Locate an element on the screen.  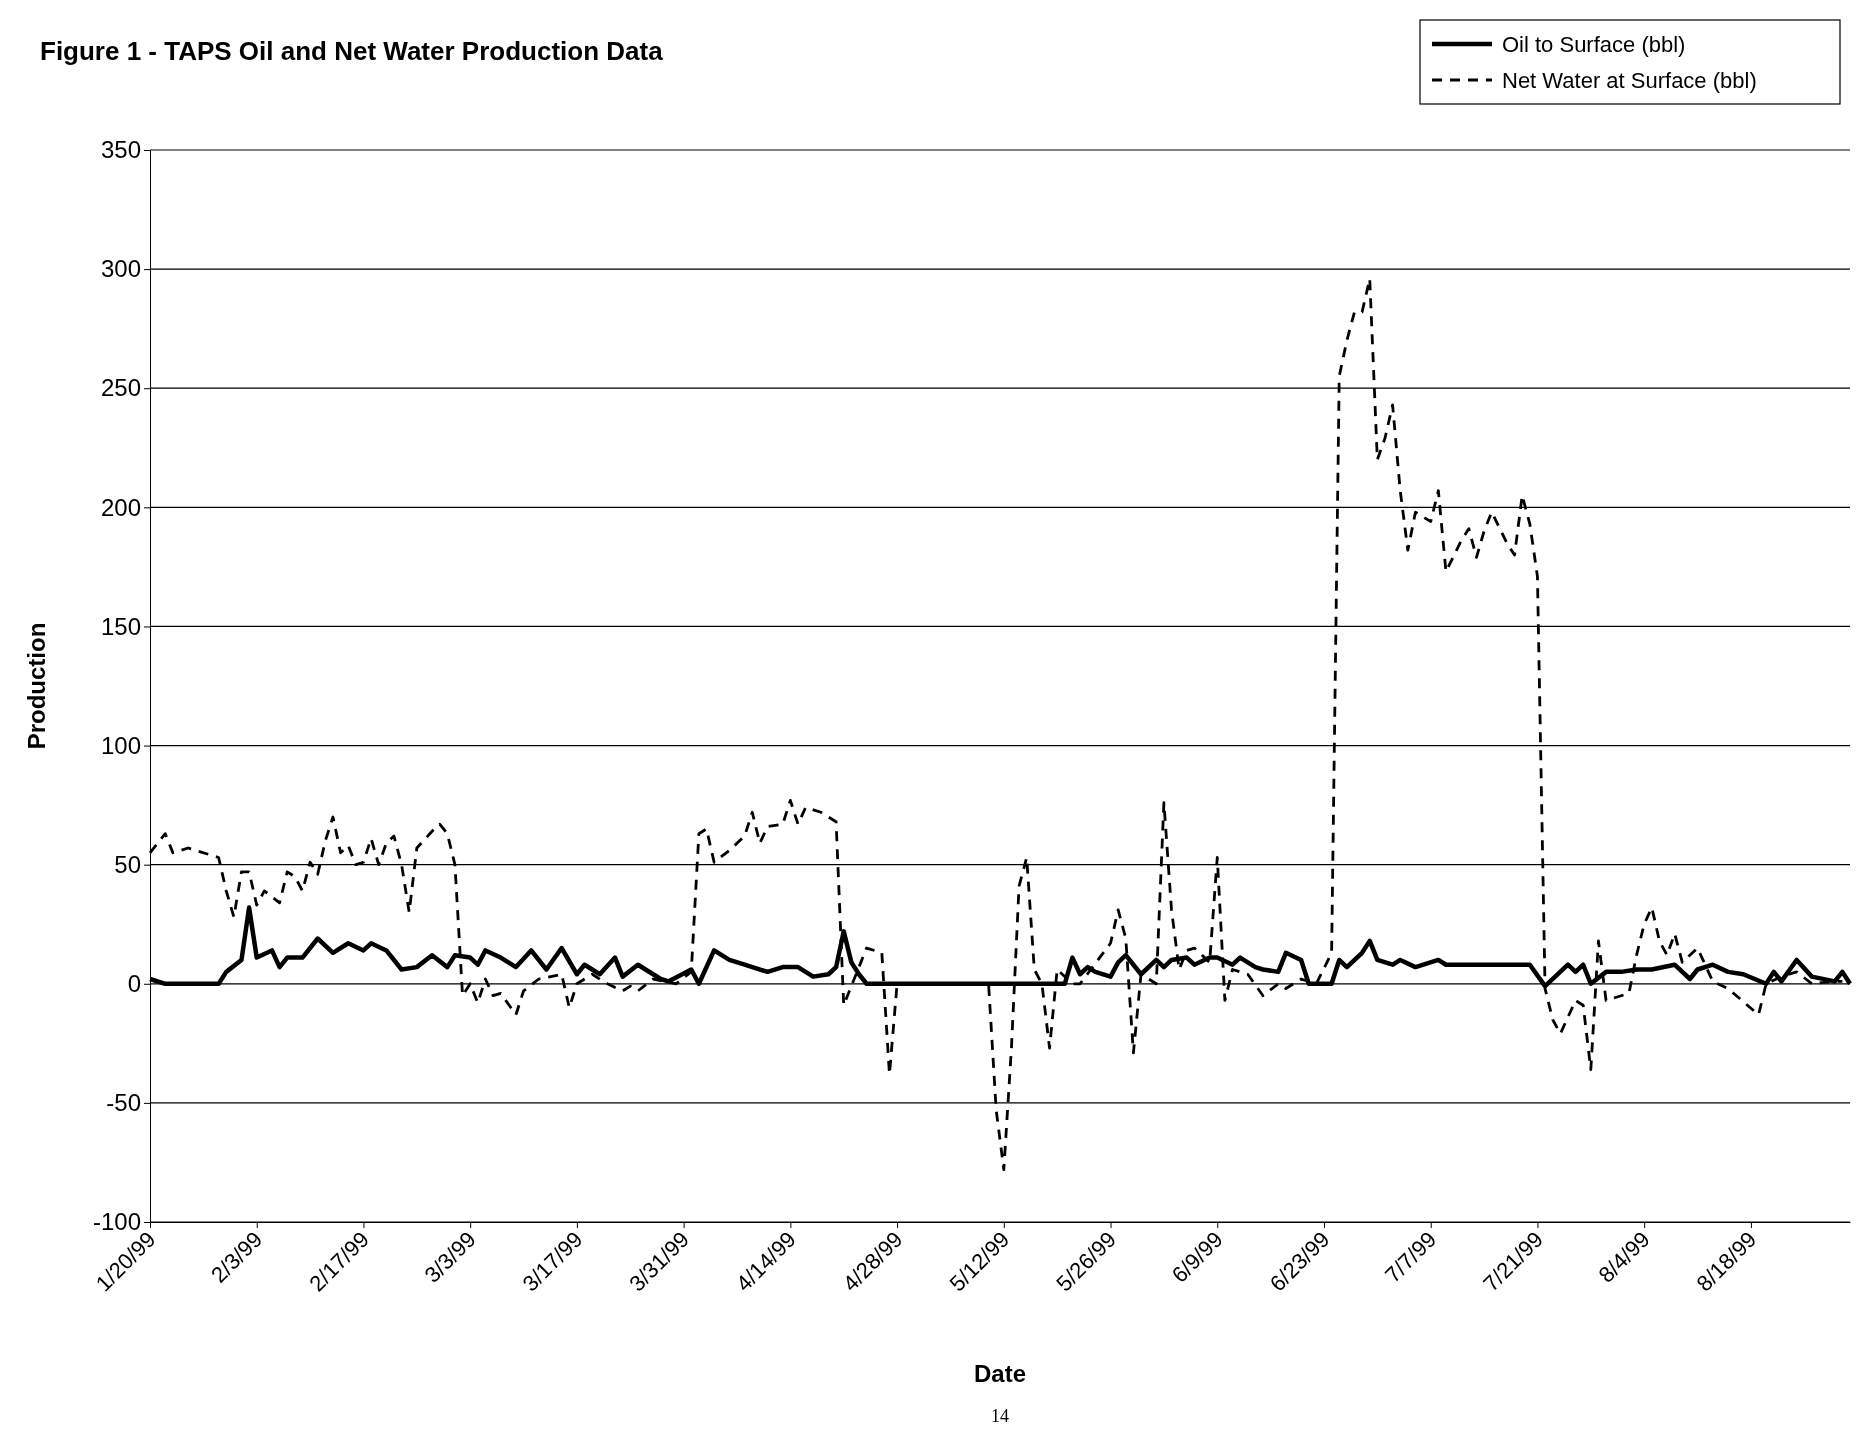
y-tick-label: 0 is located at coordinates (134, 983).